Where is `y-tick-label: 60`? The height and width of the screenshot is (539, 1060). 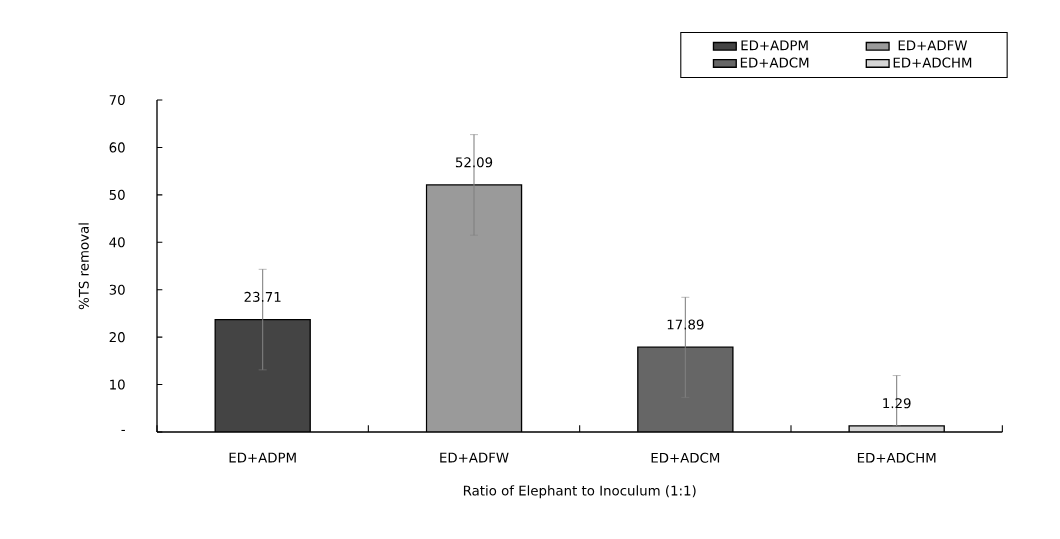 y-tick-label: 60 is located at coordinates (117, 147).